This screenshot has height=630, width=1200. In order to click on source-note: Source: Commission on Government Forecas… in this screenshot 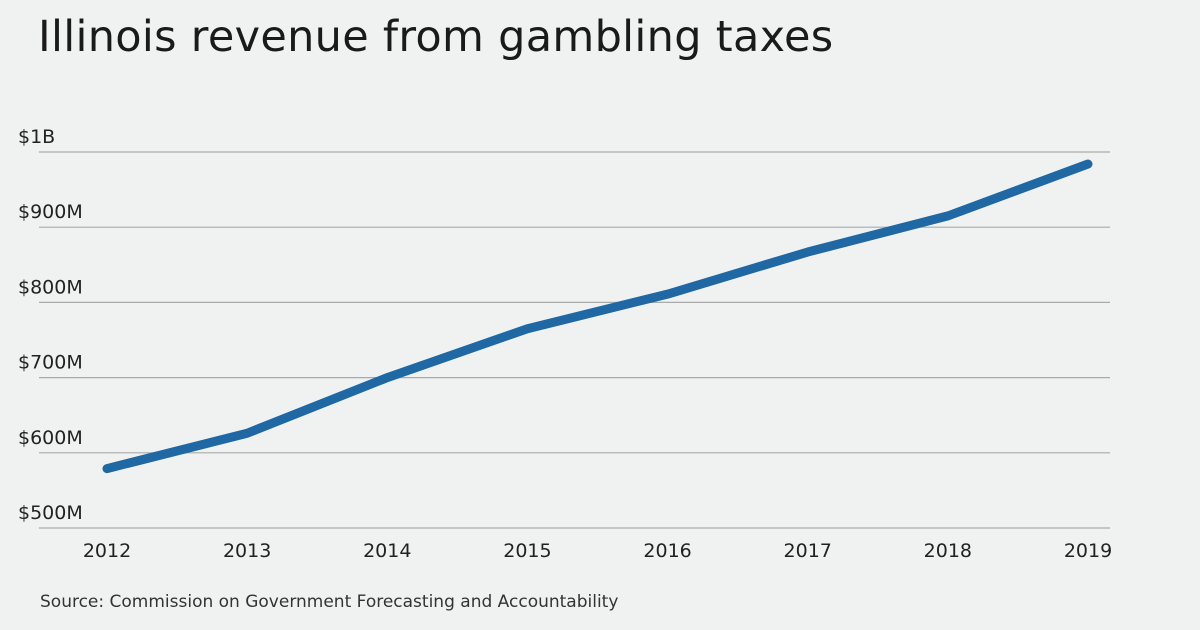, I will do `click(329, 602)`.